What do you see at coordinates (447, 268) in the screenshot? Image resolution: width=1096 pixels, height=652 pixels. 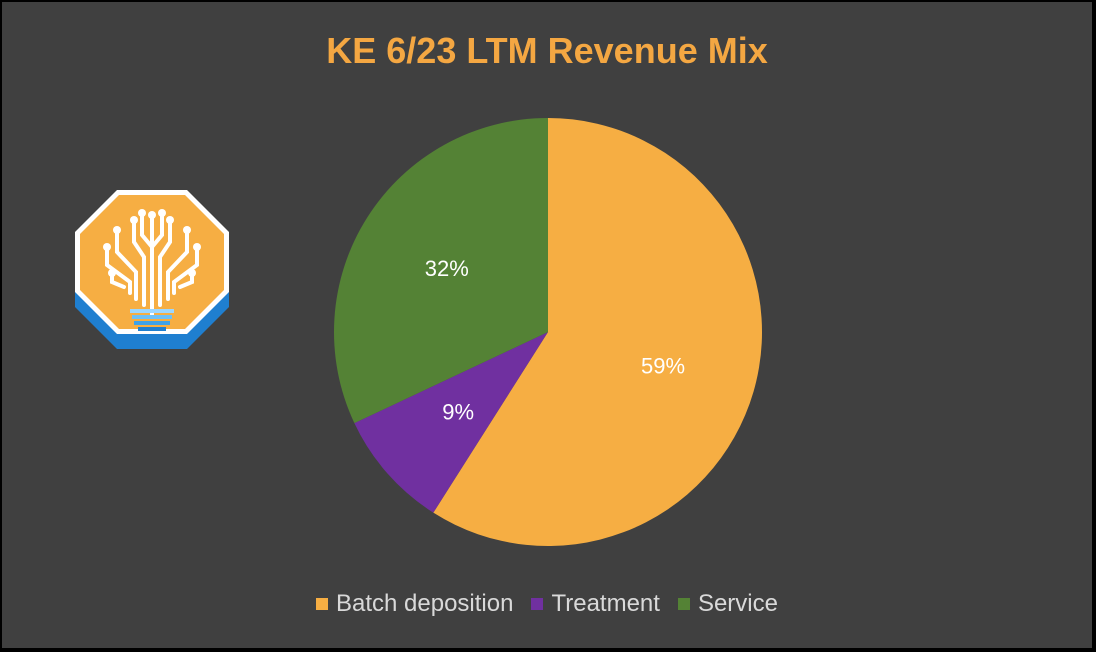 I see `data-label-service: 32%` at bounding box center [447, 268].